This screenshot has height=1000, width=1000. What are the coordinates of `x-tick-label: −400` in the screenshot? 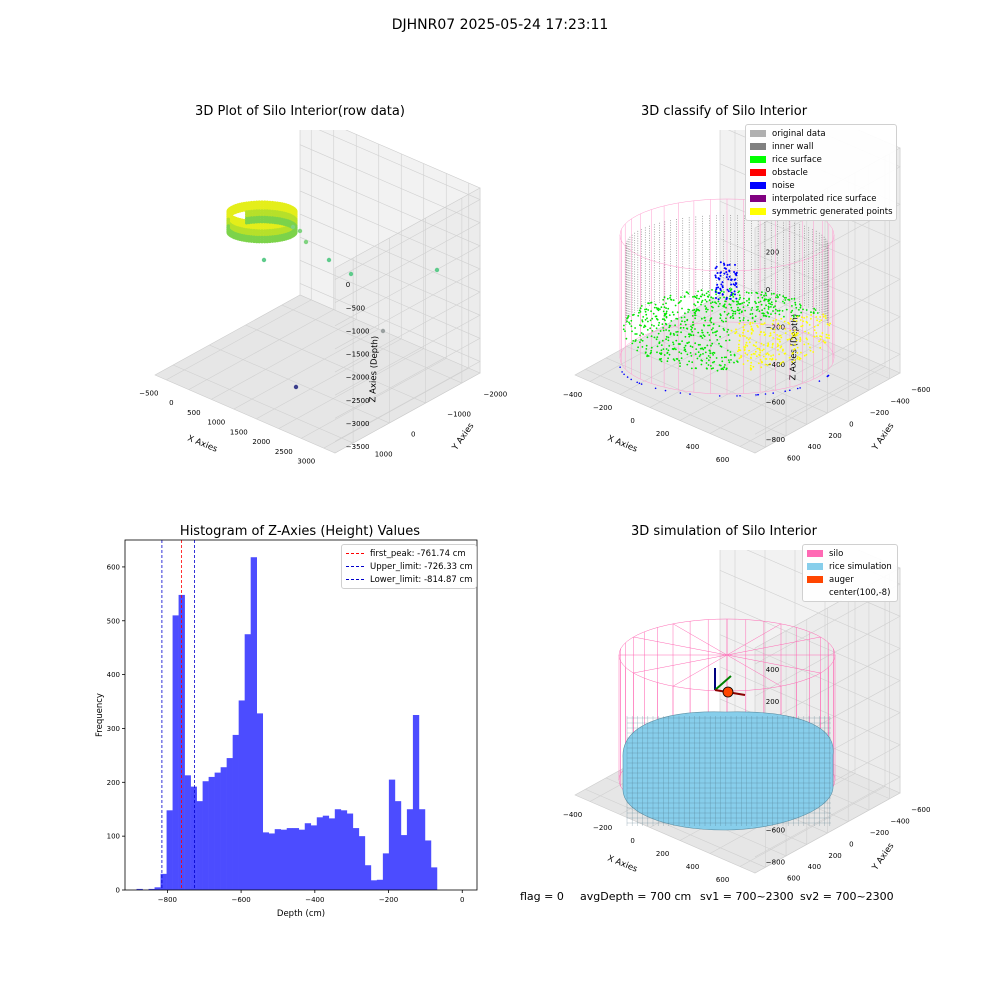 It's located at (314, 900).